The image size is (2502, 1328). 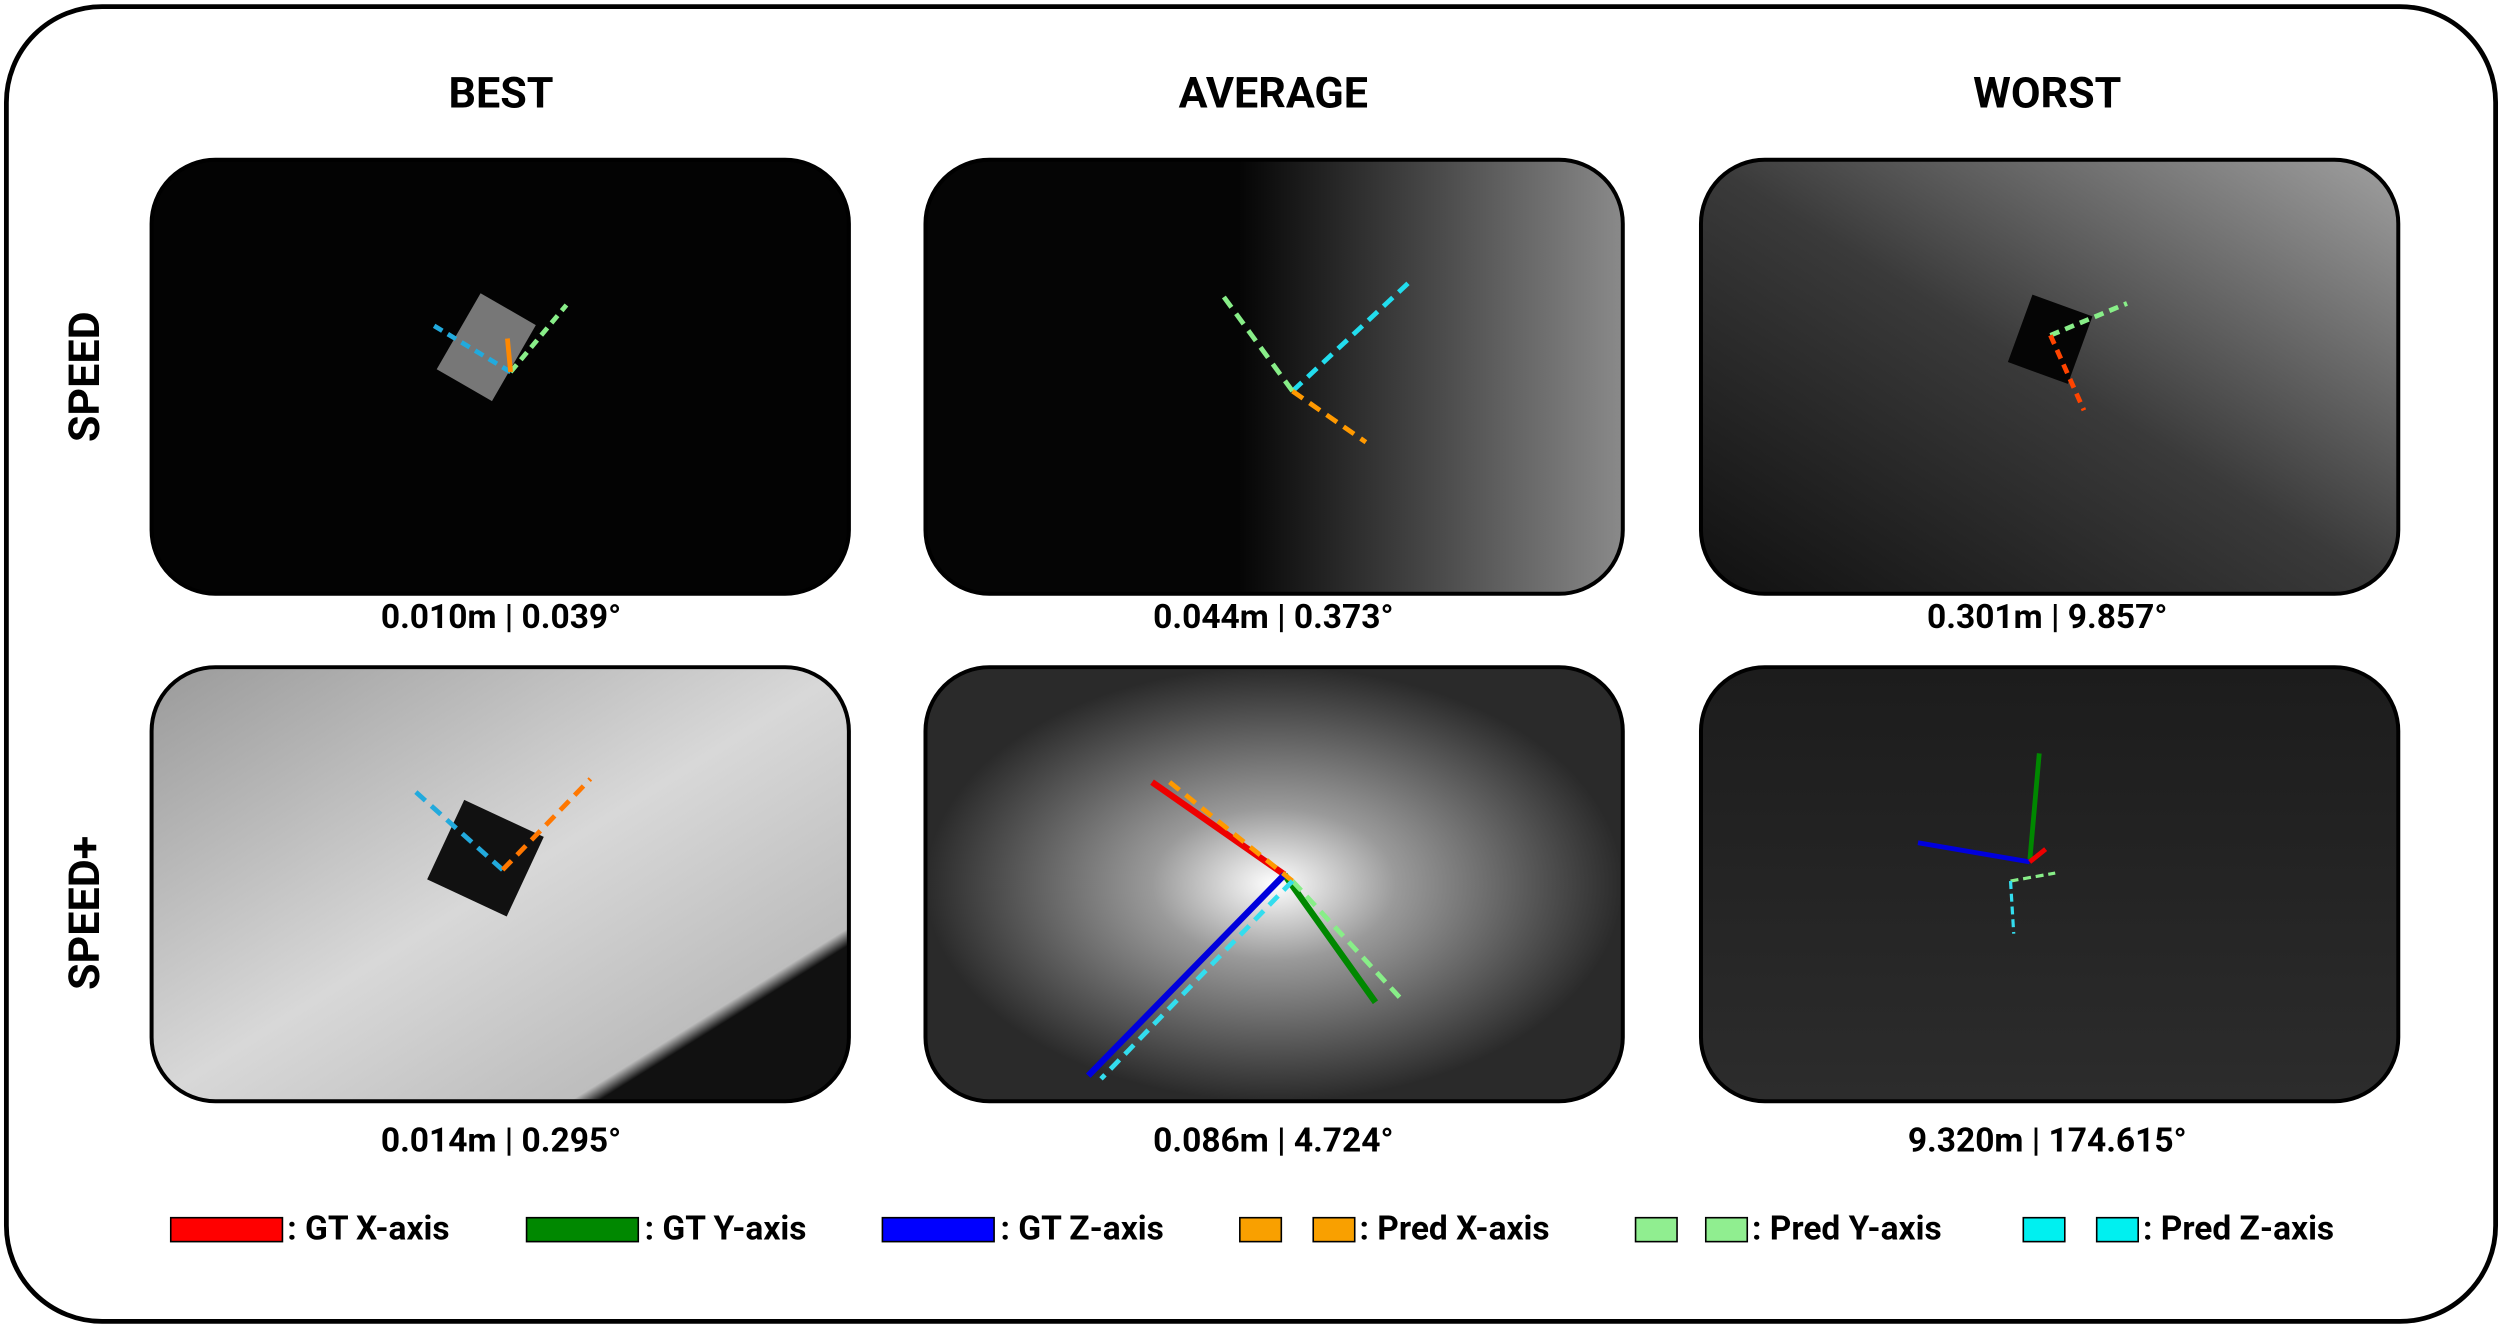 I want to click on caption: 0.044m | 0.373°, so click(x=1273, y=617).